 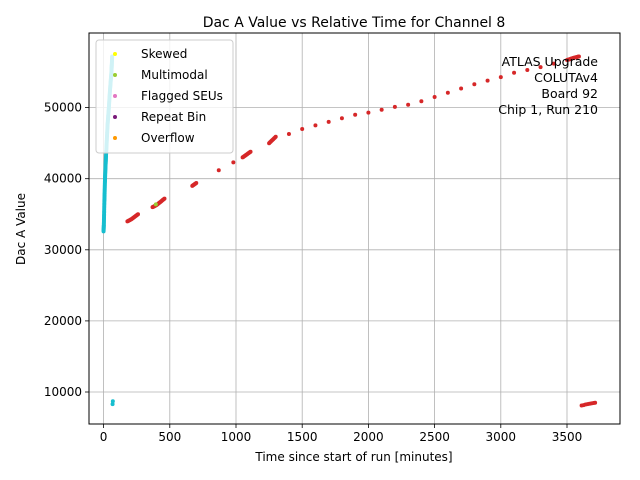 I want to click on x-tick-label: 500, so click(x=169, y=437).